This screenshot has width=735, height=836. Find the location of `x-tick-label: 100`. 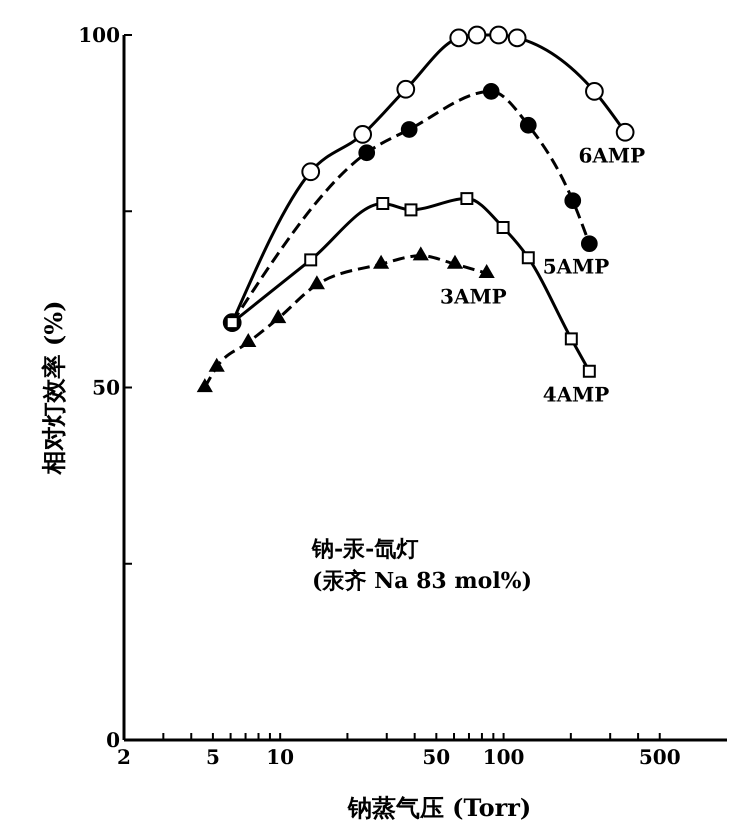

x-tick-label: 100 is located at coordinates (503, 757).